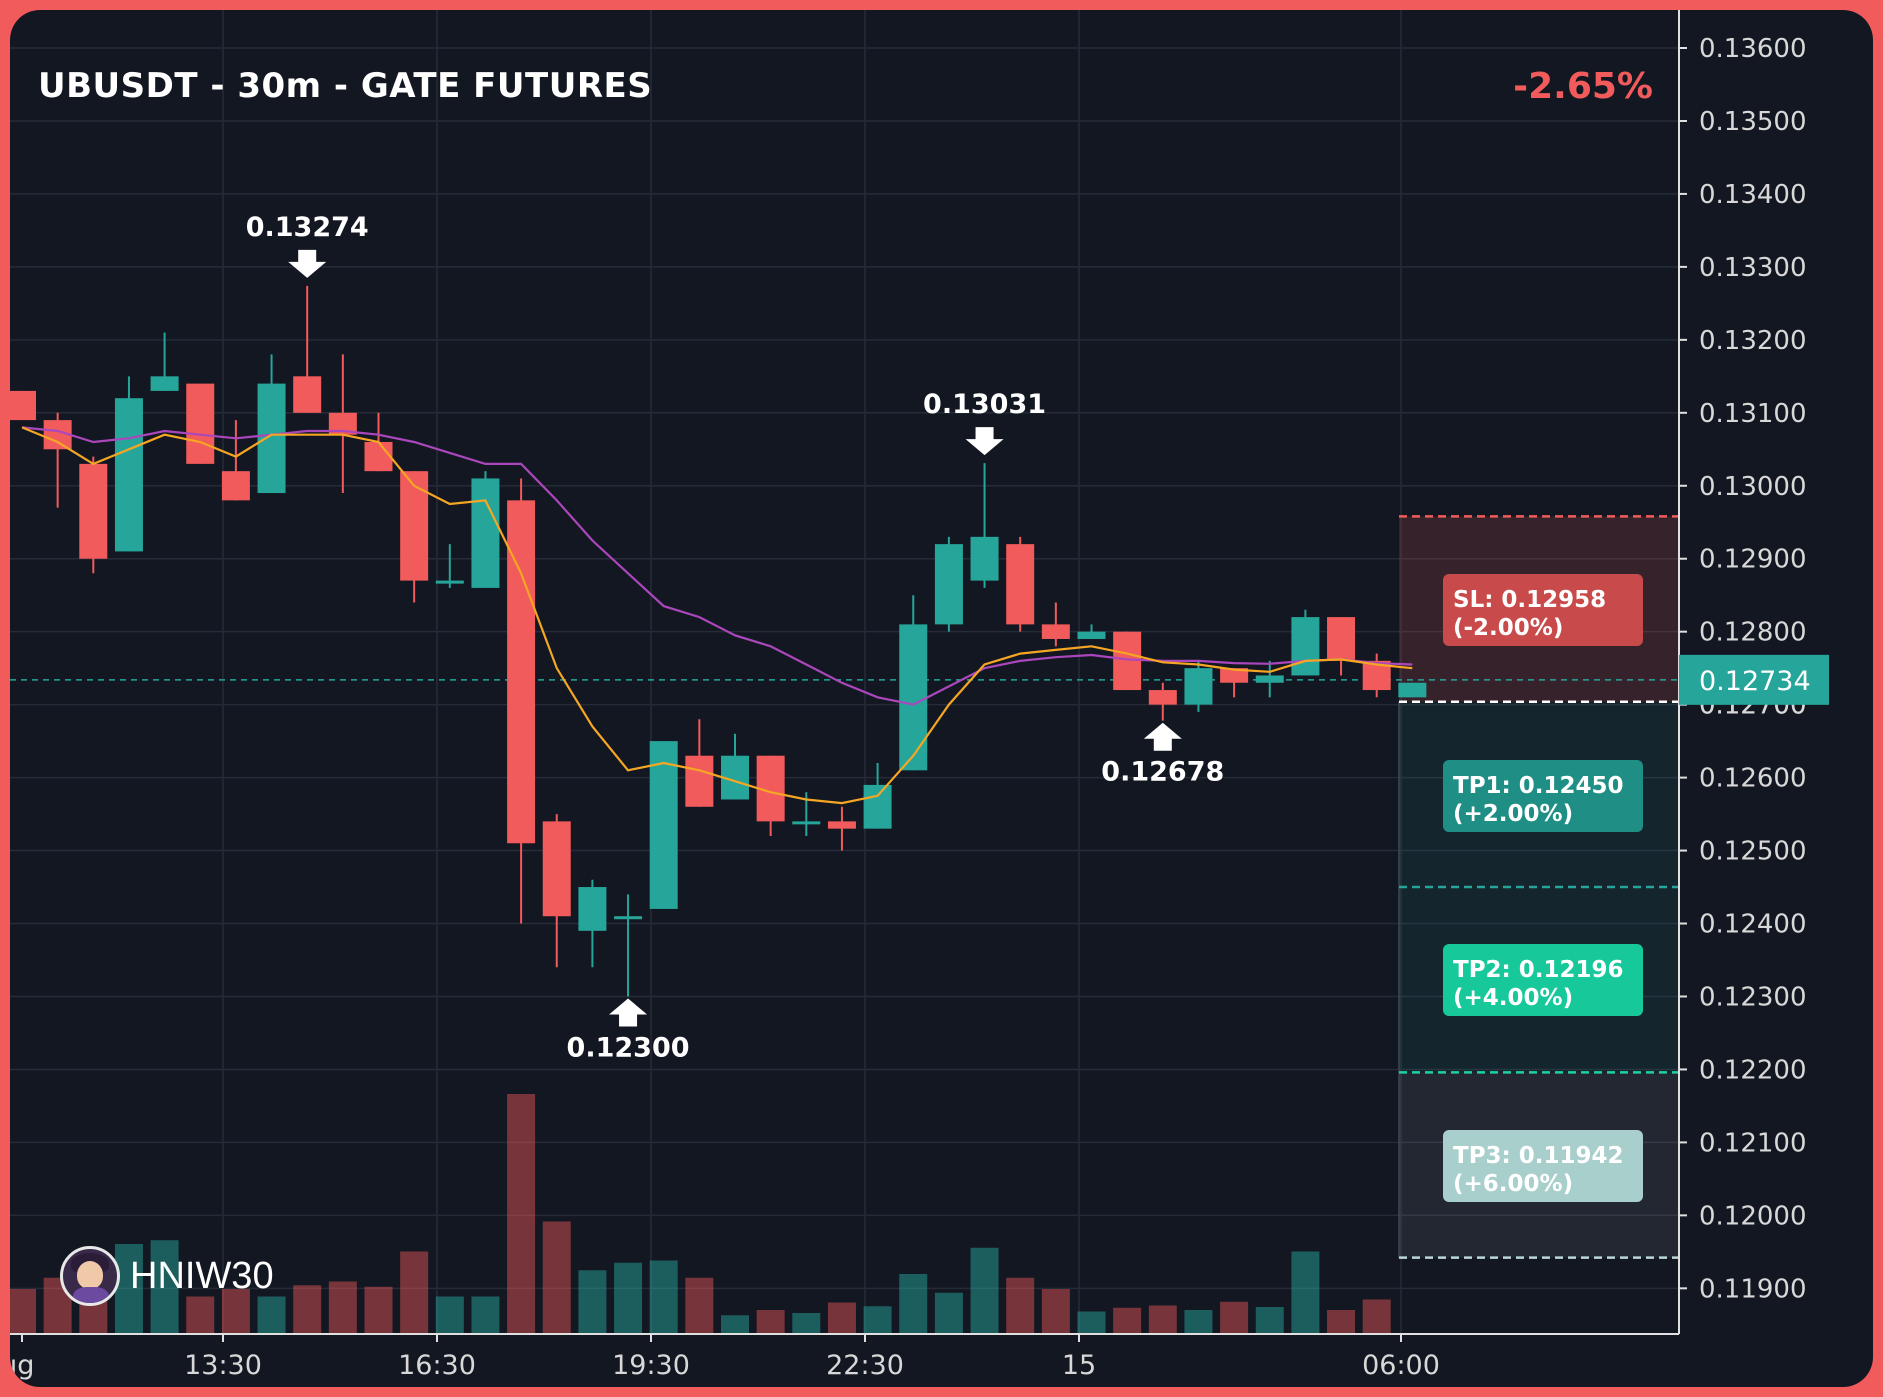 This screenshot has width=1883, height=1397. I want to click on x-tick-label: 06:00, so click(1401, 1365).